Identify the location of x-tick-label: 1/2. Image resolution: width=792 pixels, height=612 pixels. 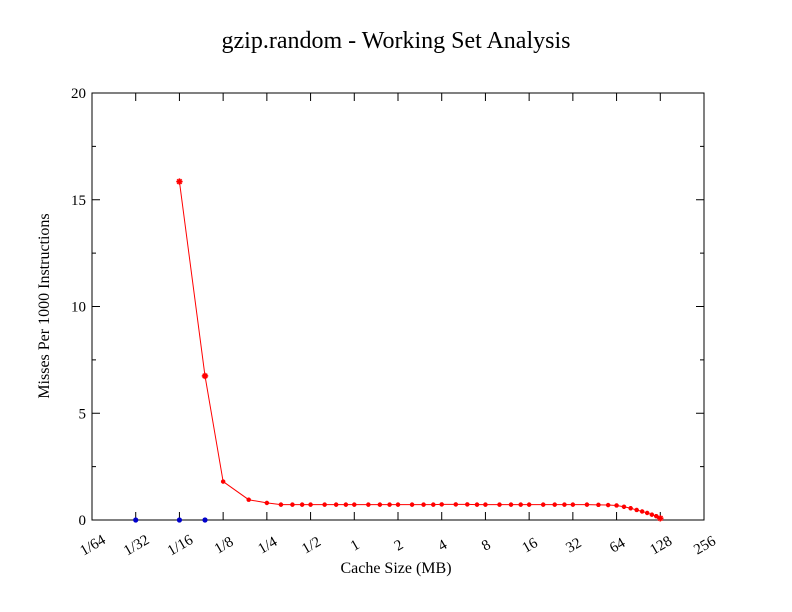
(311, 545).